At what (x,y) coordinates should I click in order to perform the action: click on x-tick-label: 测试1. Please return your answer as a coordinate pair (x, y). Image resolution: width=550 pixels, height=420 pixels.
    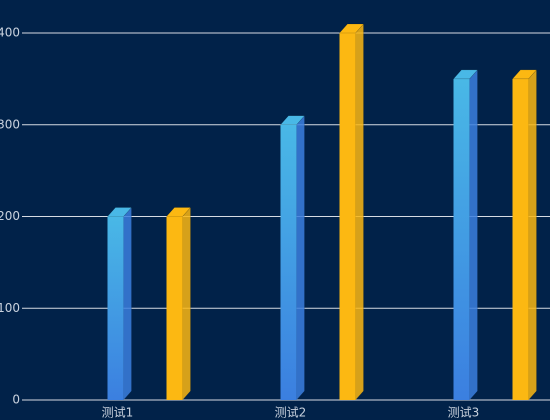
    Looking at the image, I should click on (118, 412).